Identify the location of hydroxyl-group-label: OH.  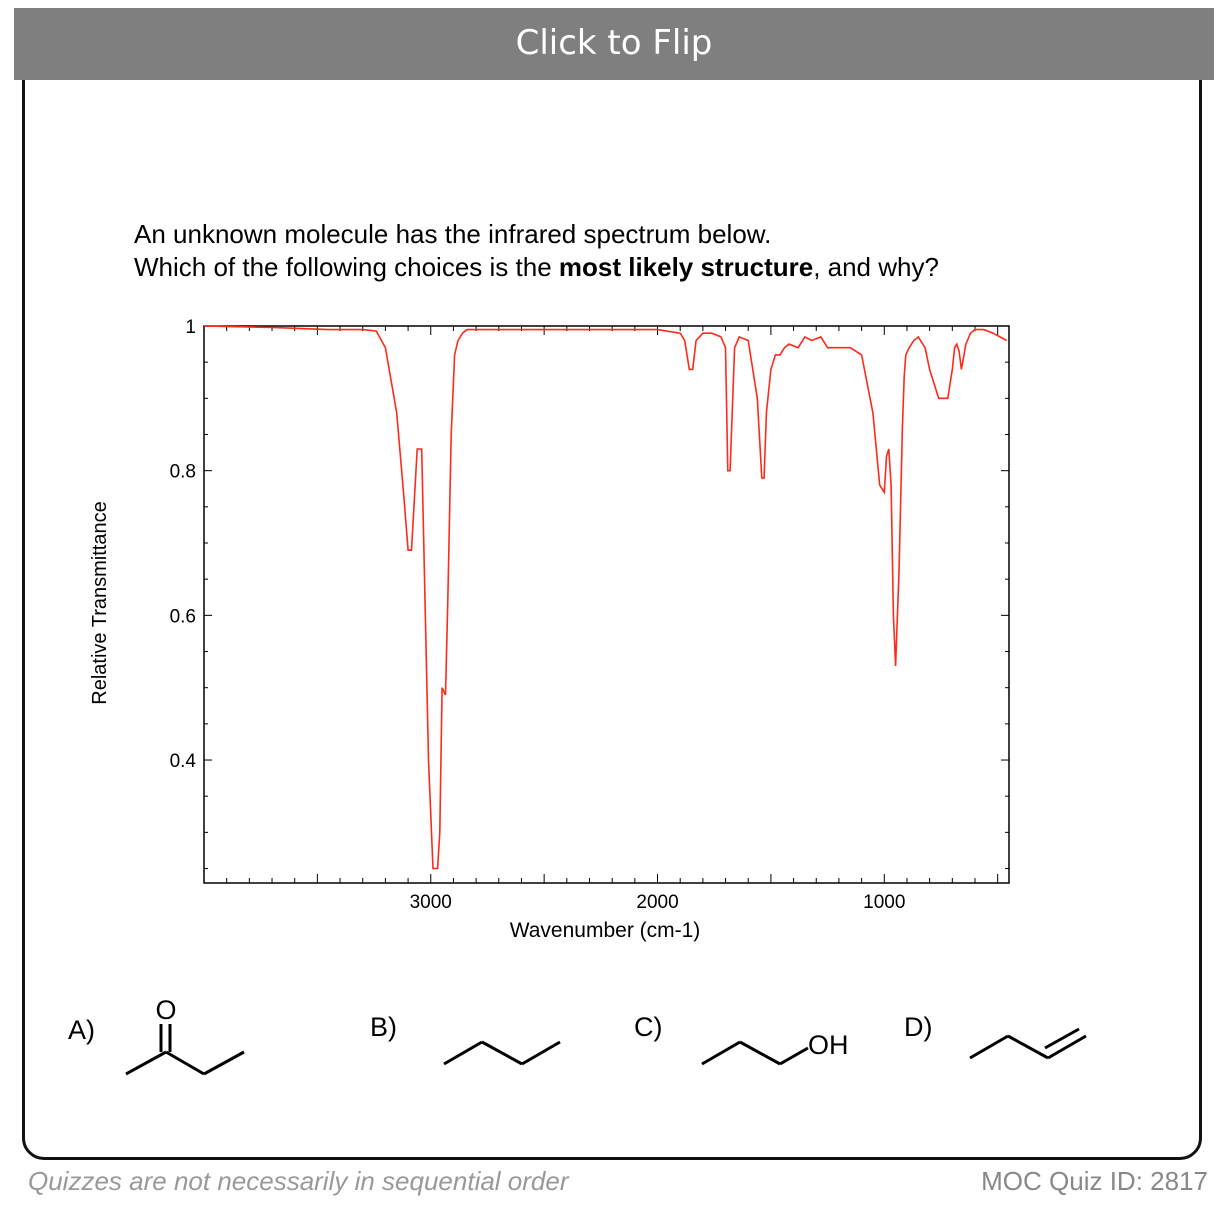
(828, 1045).